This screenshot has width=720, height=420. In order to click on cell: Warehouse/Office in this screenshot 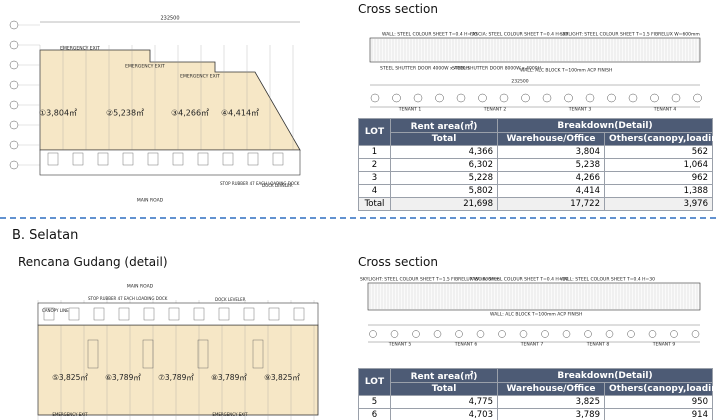, I will do `click(551, 139)`.